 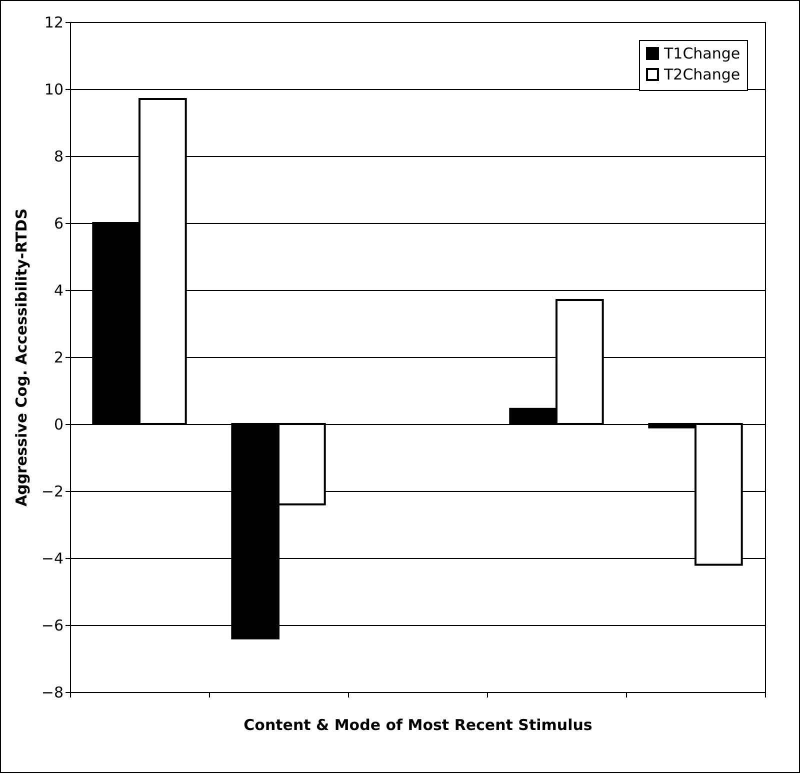 What do you see at coordinates (59, 223) in the screenshot?
I see `y-tick-label: 6` at bounding box center [59, 223].